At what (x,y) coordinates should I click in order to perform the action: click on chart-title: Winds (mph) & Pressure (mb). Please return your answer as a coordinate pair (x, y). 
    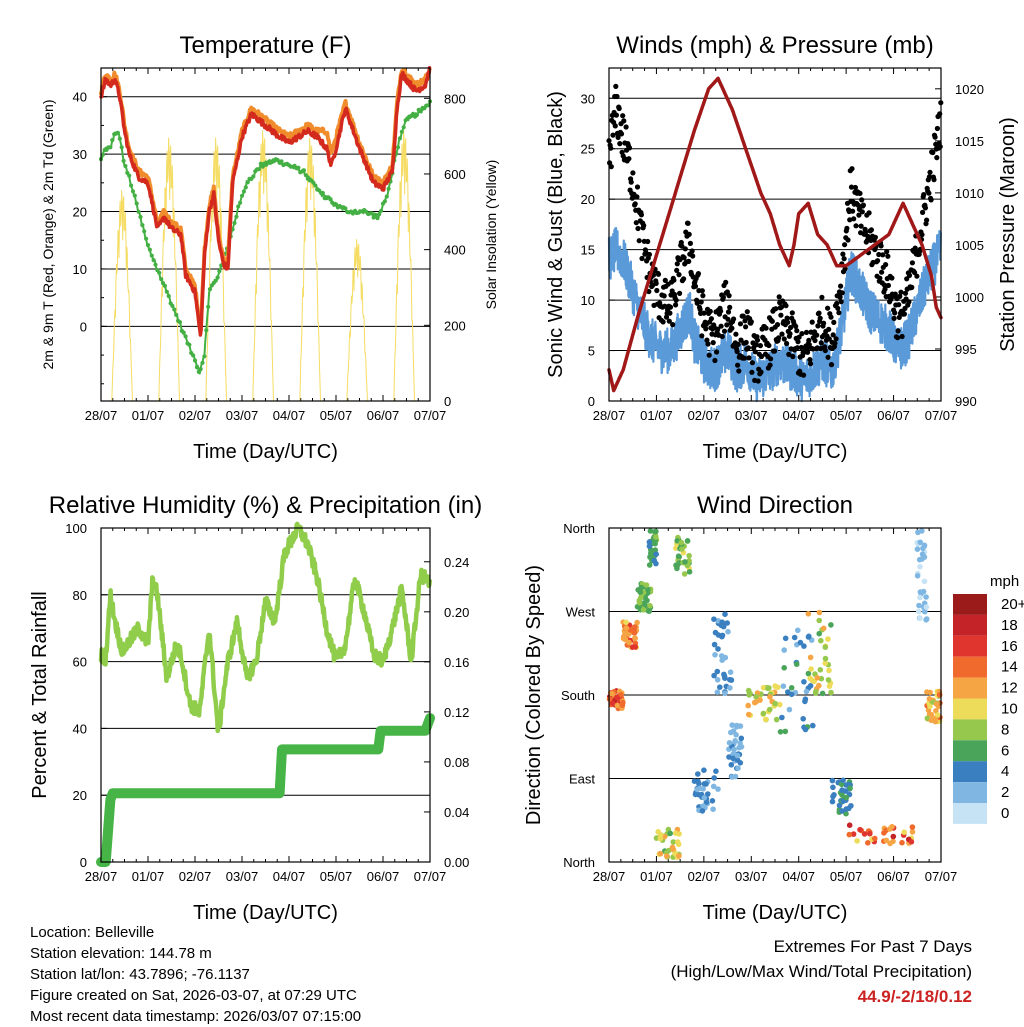
    Looking at the image, I should click on (774, 45).